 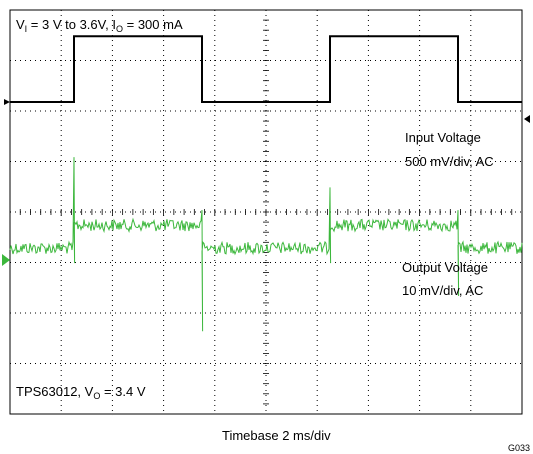 What do you see at coordinates (99, 25) in the screenshot?
I see `conditions-label: VI = 3 V to 3.6V, IO = 300 mA` at bounding box center [99, 25].